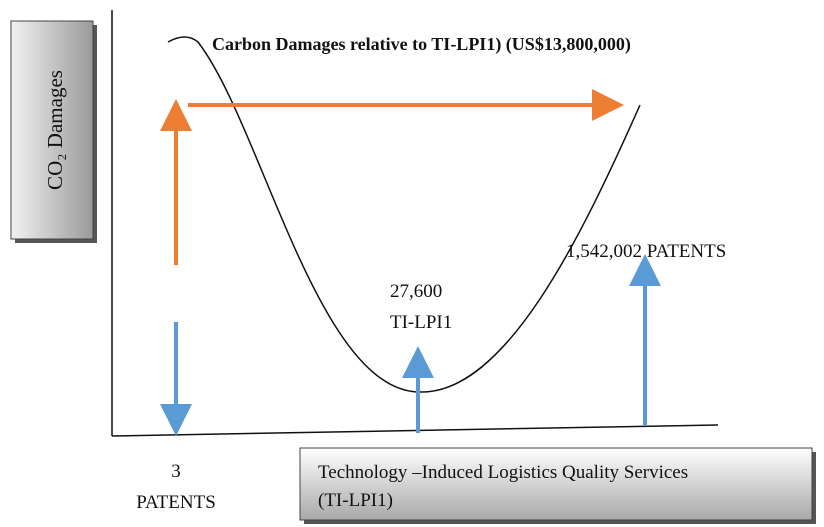  What do you see at coordinates (646, 251) in the screenshot?
I see `right-label: 1,542,002 PATENTS` at bounding box center [646, 251].